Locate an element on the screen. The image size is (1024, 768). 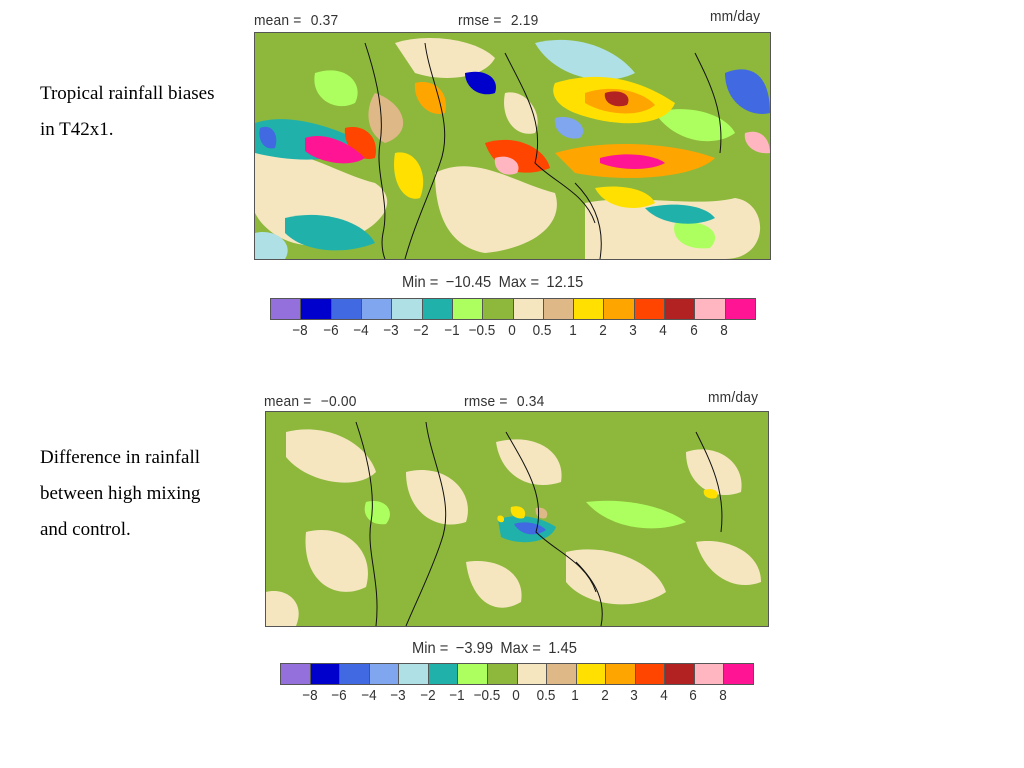
rmse-value: 2.19 is located at coordinates (524, 20).